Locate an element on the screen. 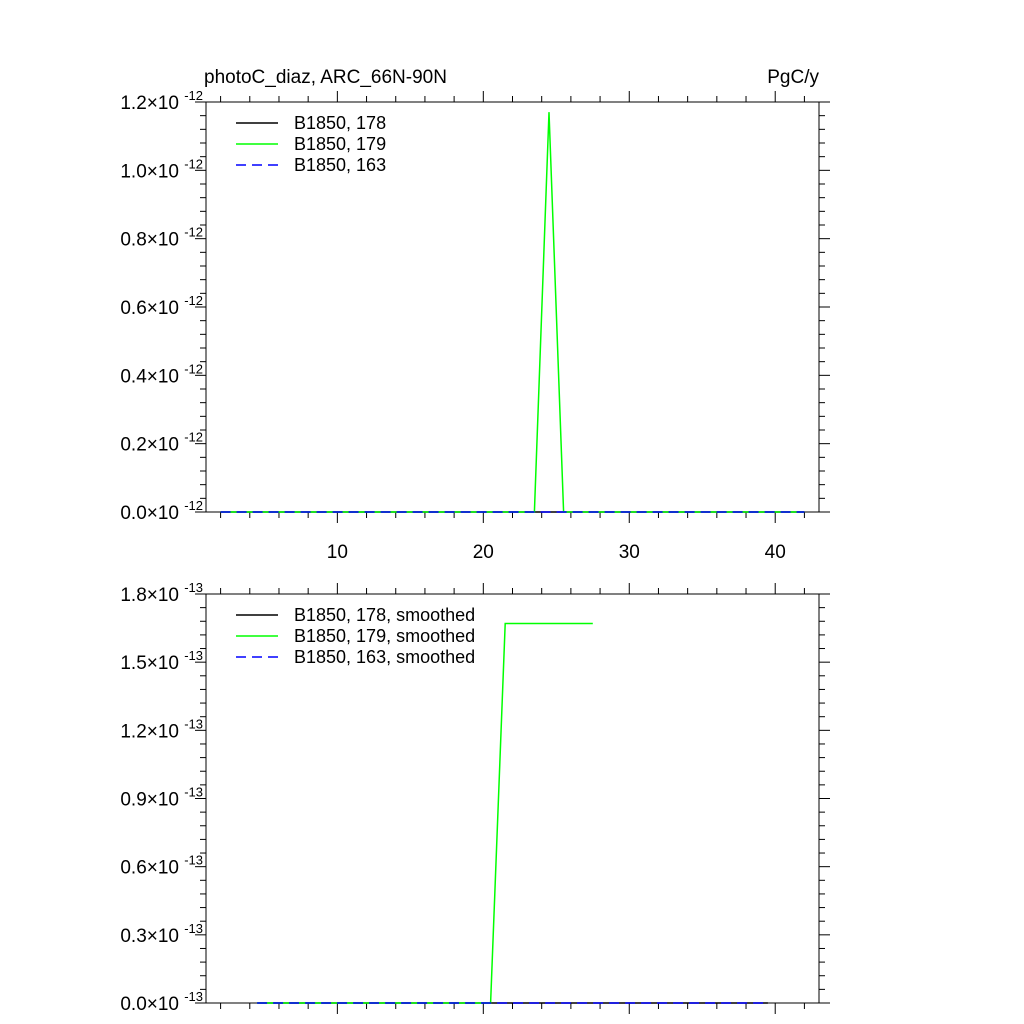 The height and width of the screenshot is (1024, 1024). y-tick-label: 1.5×10 is located at coordinates (149, 663).